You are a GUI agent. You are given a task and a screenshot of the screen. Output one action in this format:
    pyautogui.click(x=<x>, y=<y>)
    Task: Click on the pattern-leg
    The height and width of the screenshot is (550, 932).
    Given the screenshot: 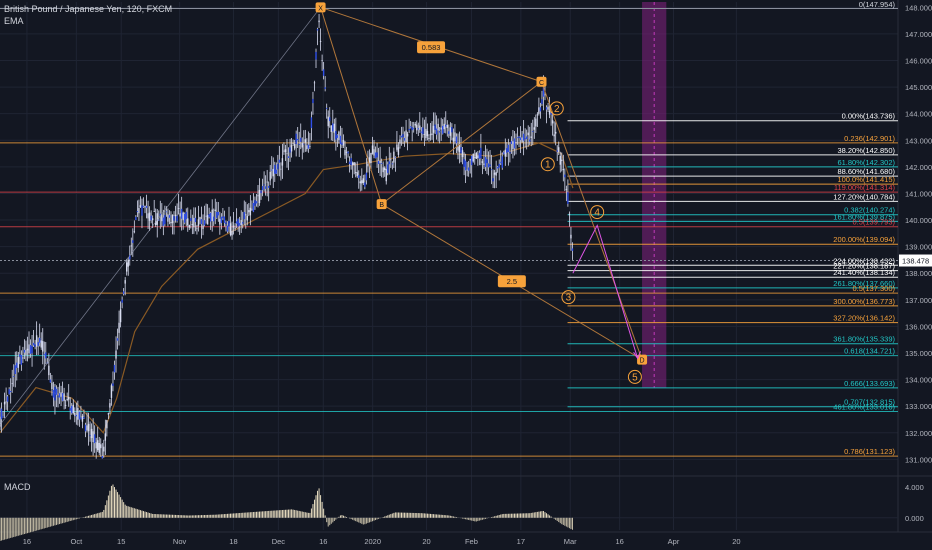 What is the action you would take?
    pyautogui.click(x=351, y=106)
    